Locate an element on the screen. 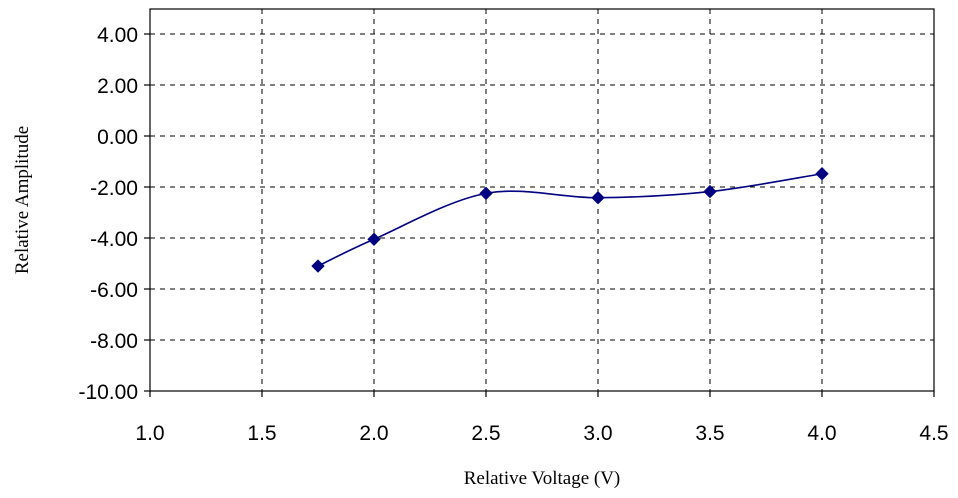 This screenshot has height=498, width=958. x-tick-label: 1.5 is located at coordinates (261, 433).